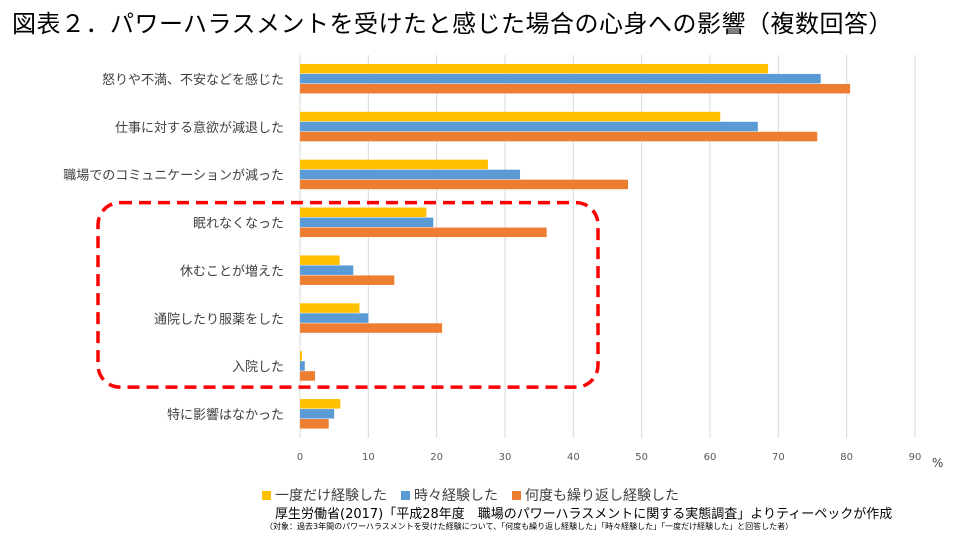  I want to click on x-tick-label: 80, so click(846, 457).